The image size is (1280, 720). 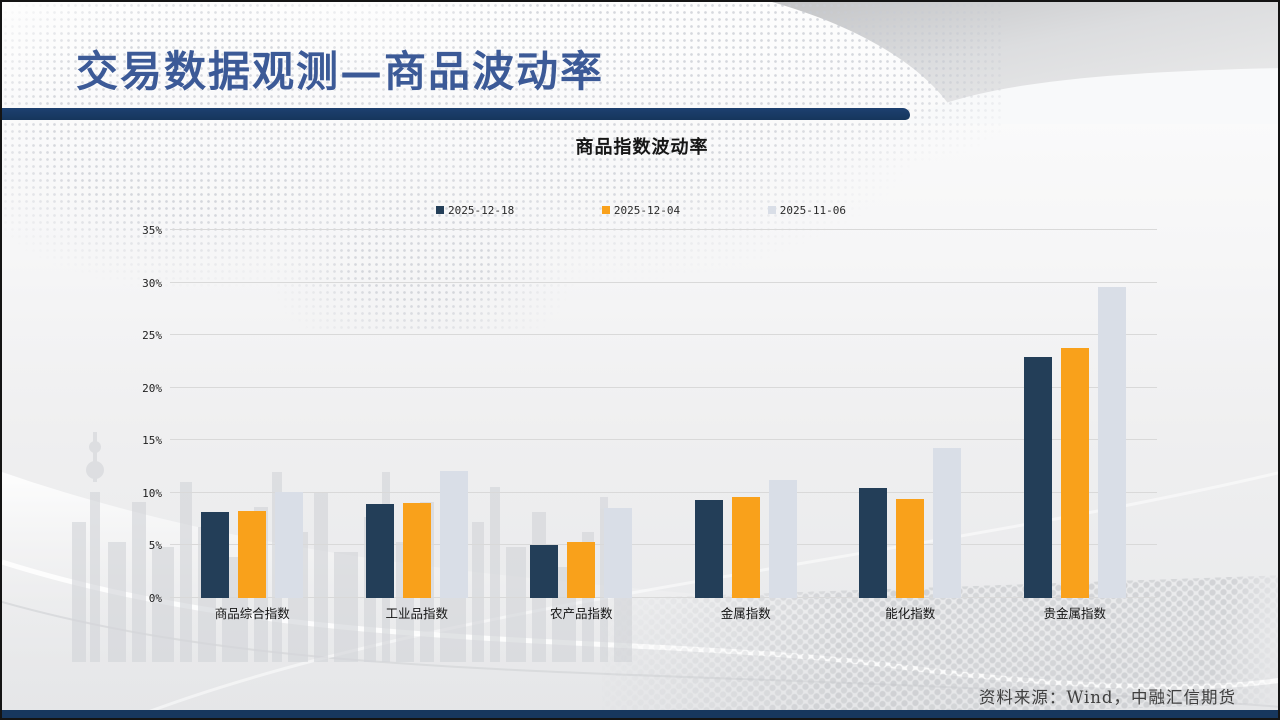 I want to click on x-axis-label: 商品综合指数, so click(x=252, y=613).